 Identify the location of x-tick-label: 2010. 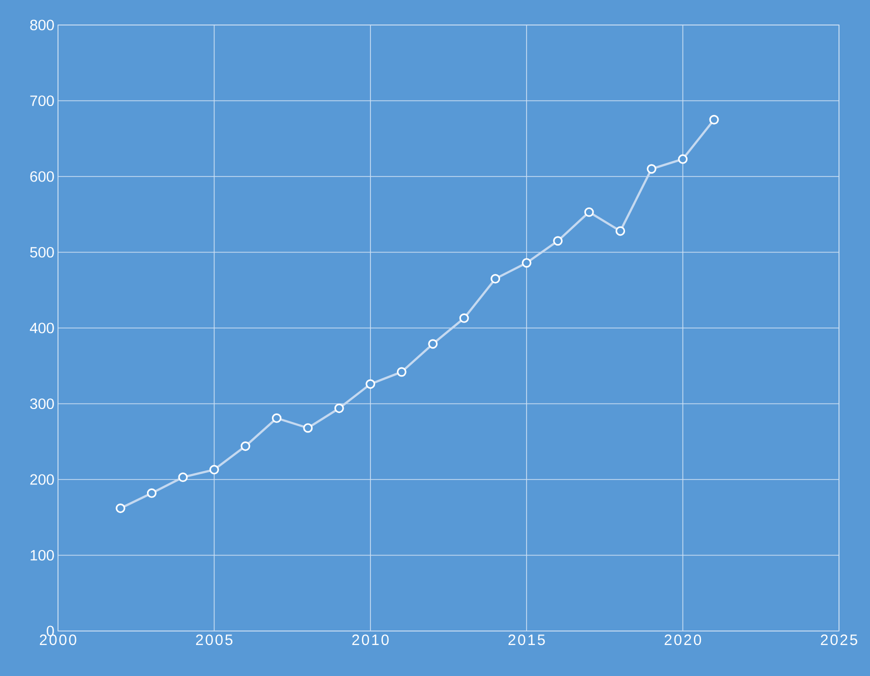
(370, 640).